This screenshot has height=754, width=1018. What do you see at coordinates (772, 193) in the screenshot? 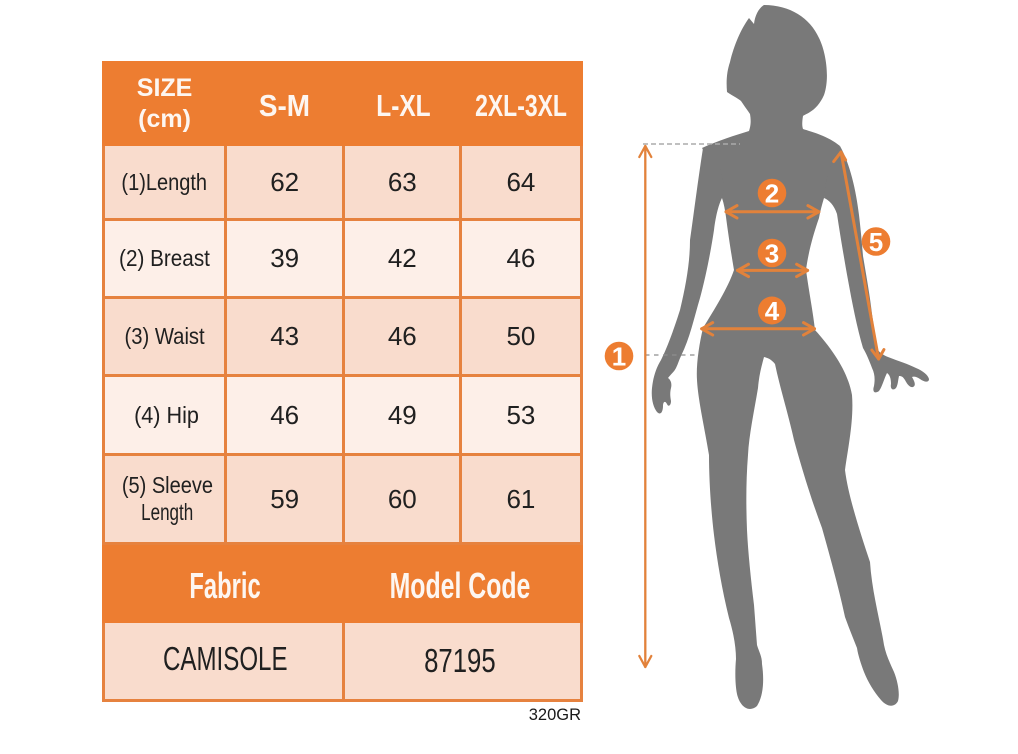
I see `svg-text: 2` at bounding box center [772, 193].